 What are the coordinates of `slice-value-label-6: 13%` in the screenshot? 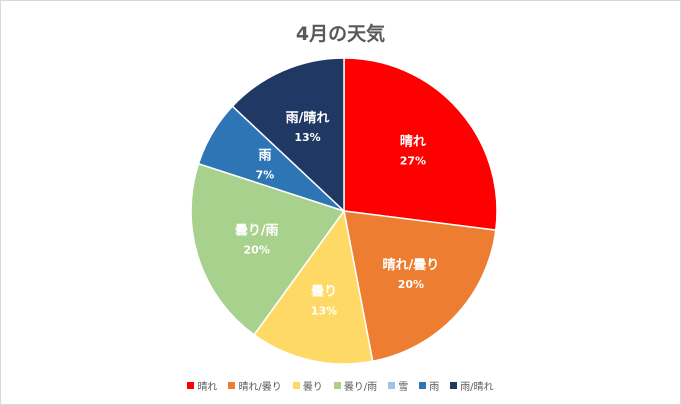 It's located at (307, 137).